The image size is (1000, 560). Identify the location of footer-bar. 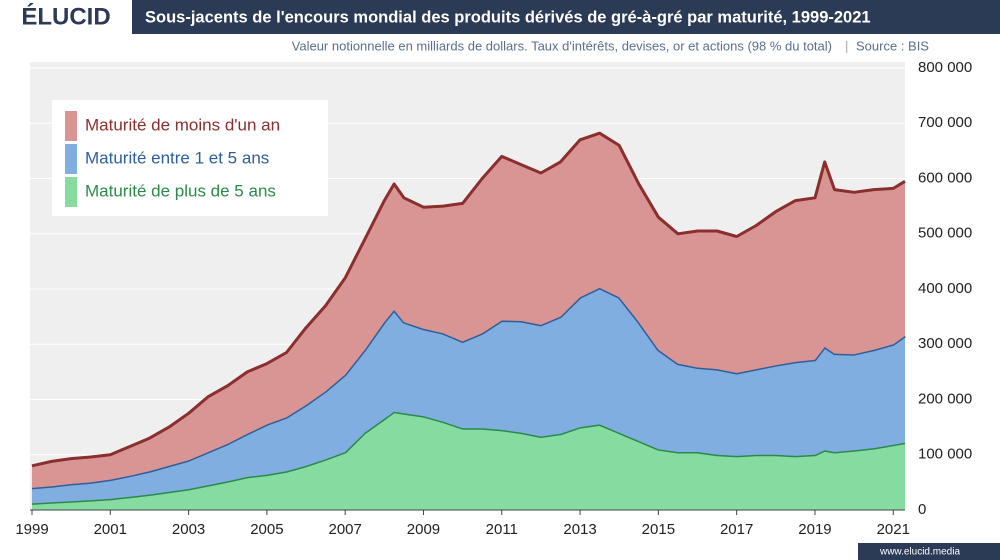
(929, 551).